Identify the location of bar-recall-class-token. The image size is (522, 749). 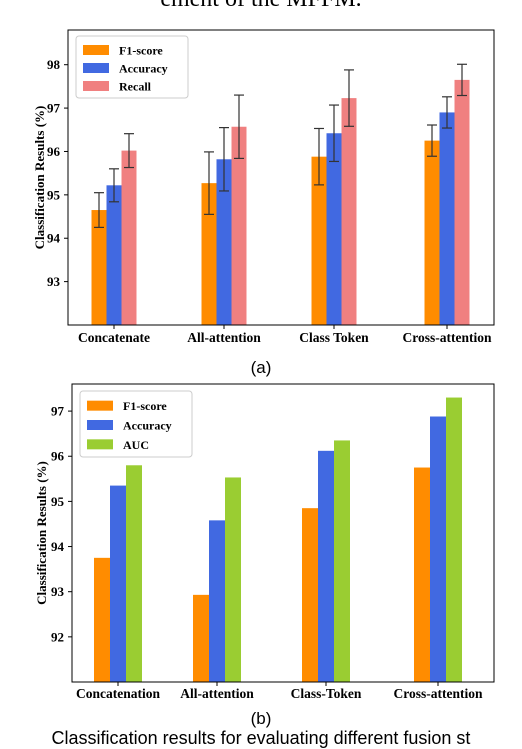
(349, 211).